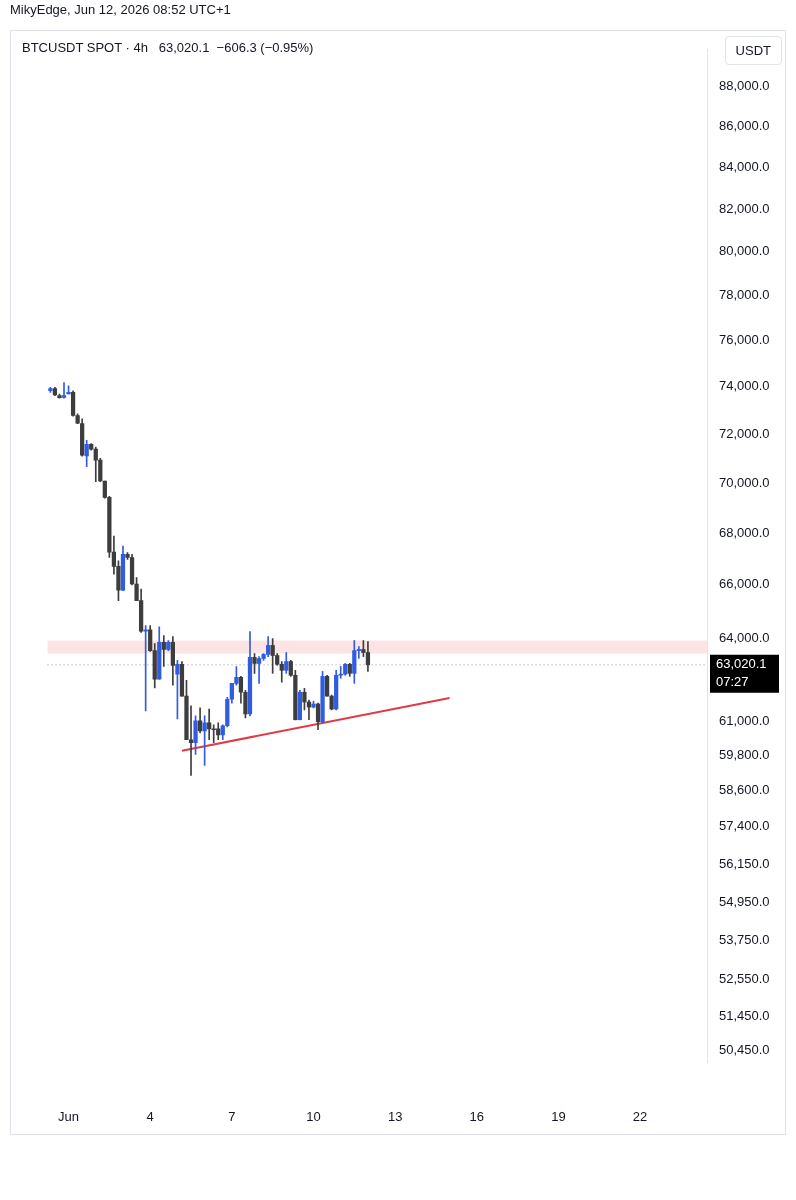 This screenshot has height=1200, width=796. What do you see at coordinates (744, 720) in the screenshot?
I see `y-tick-label: 61,000.0` at bounding box center [744, 720].